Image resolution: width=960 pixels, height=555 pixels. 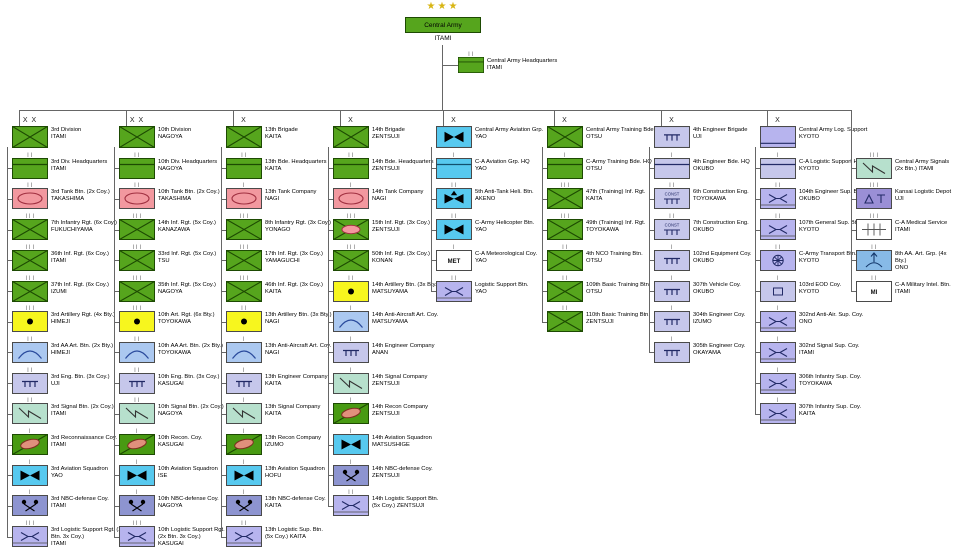 What do you see at coordinates (410, 166) in the screenshot?
I see `unit-label: 14th Bde. Headquarters ZENTSUJI` at bounding box center [410, 166].